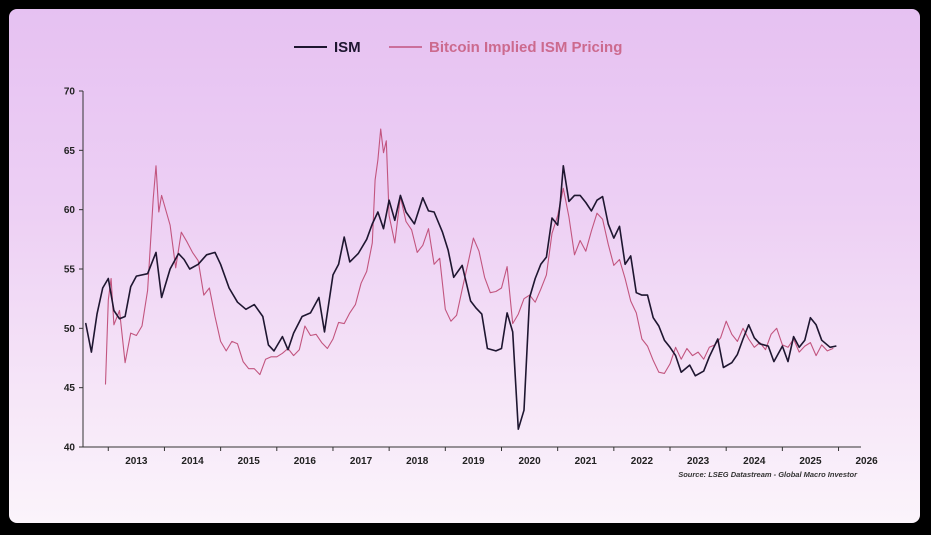 This screenshot has height=535, width=931. Describe the element at coordinates (361, 461) in the screenshot. I see `x-tick-label: 2017` at that location.